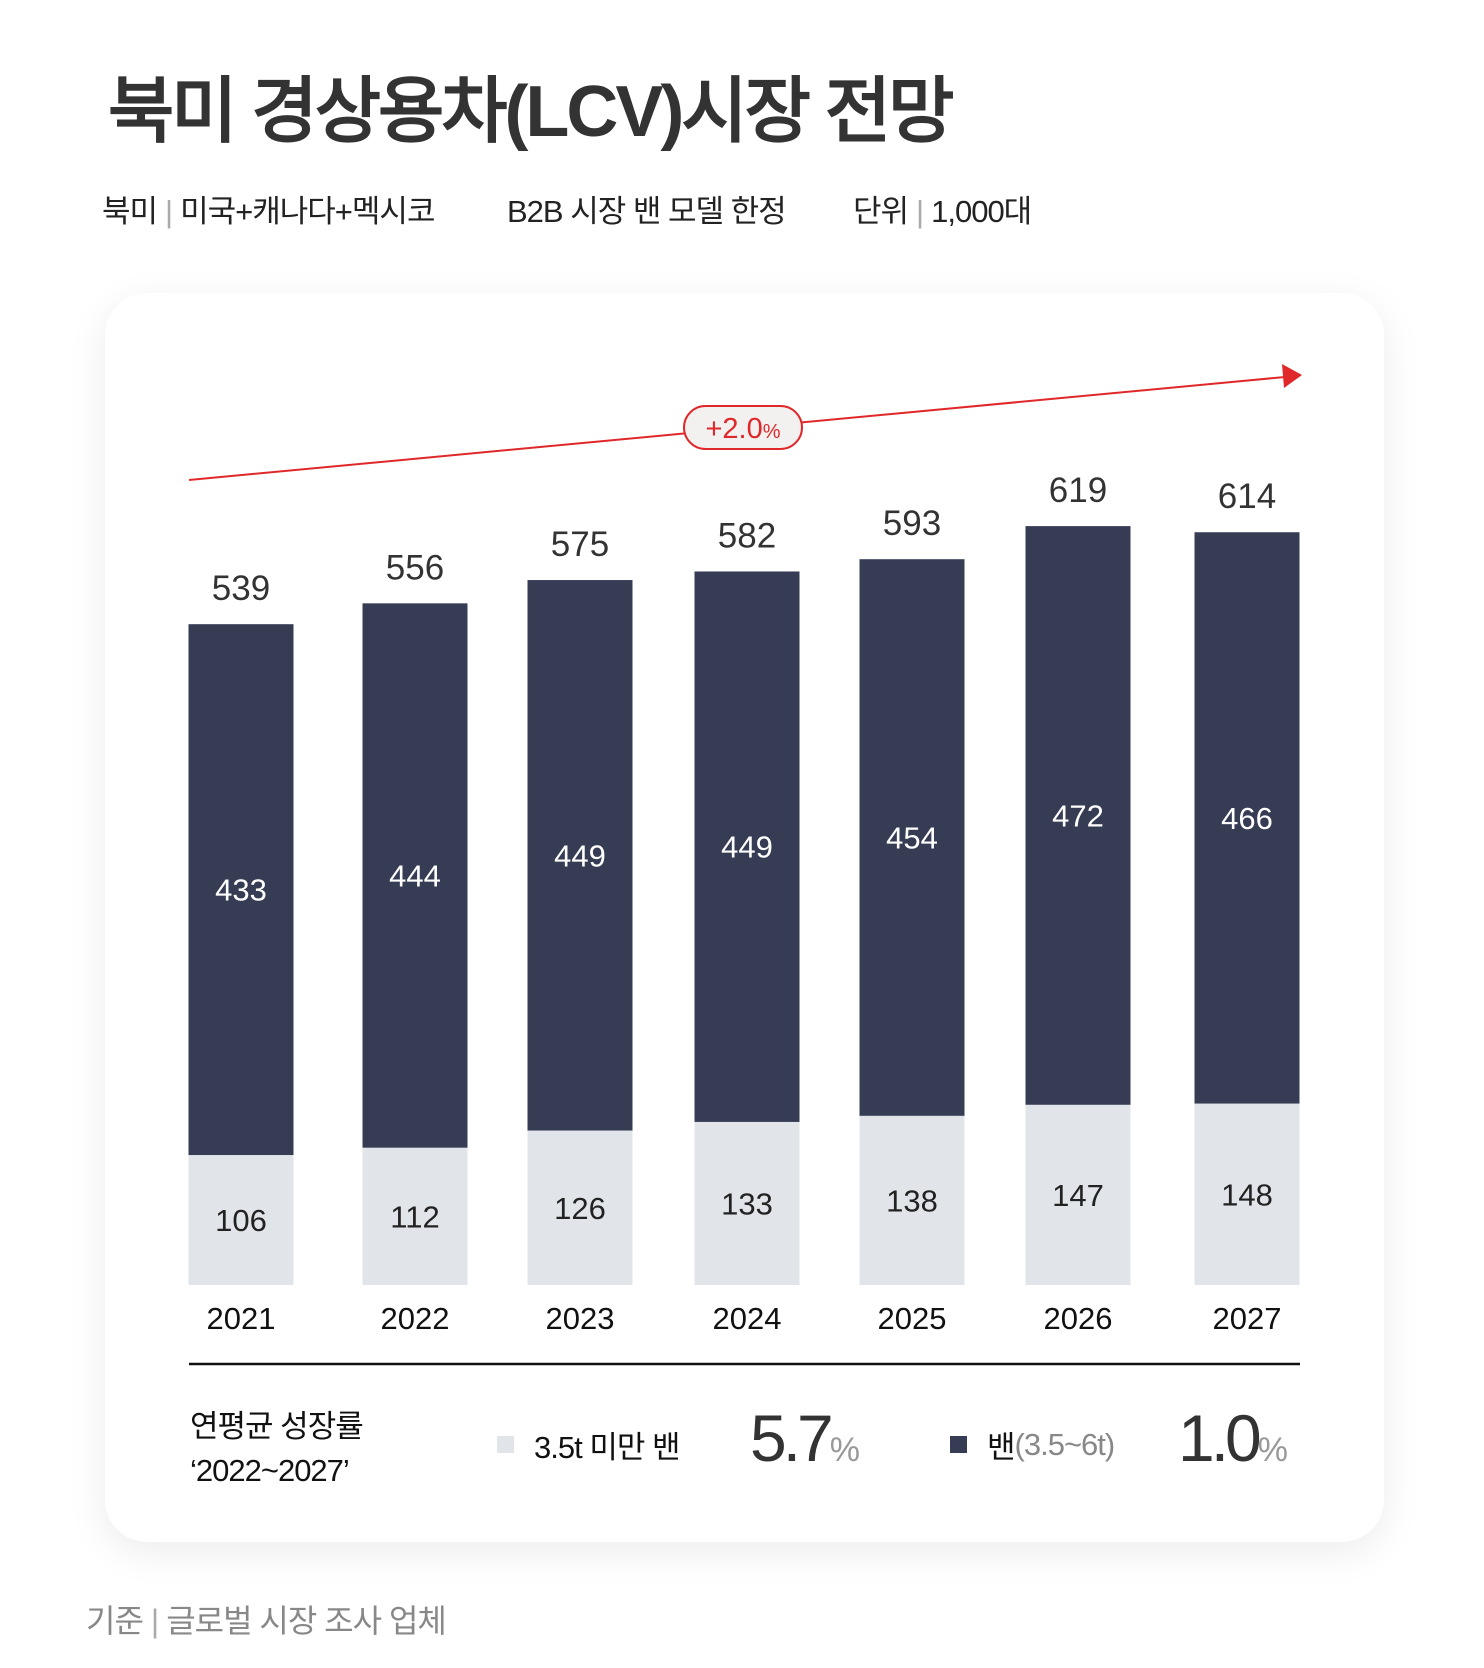 The height and width of the screenshot is (1668, 1484). I want to click on data-label-van: 454, so click(912, 838).